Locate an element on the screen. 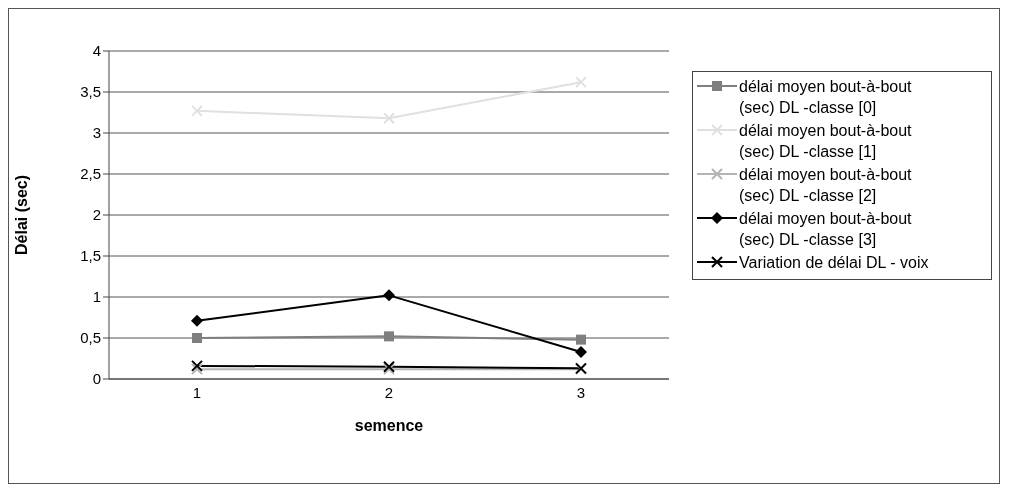  y-tick-label: 0,5 is located at coordinates (90, 338).